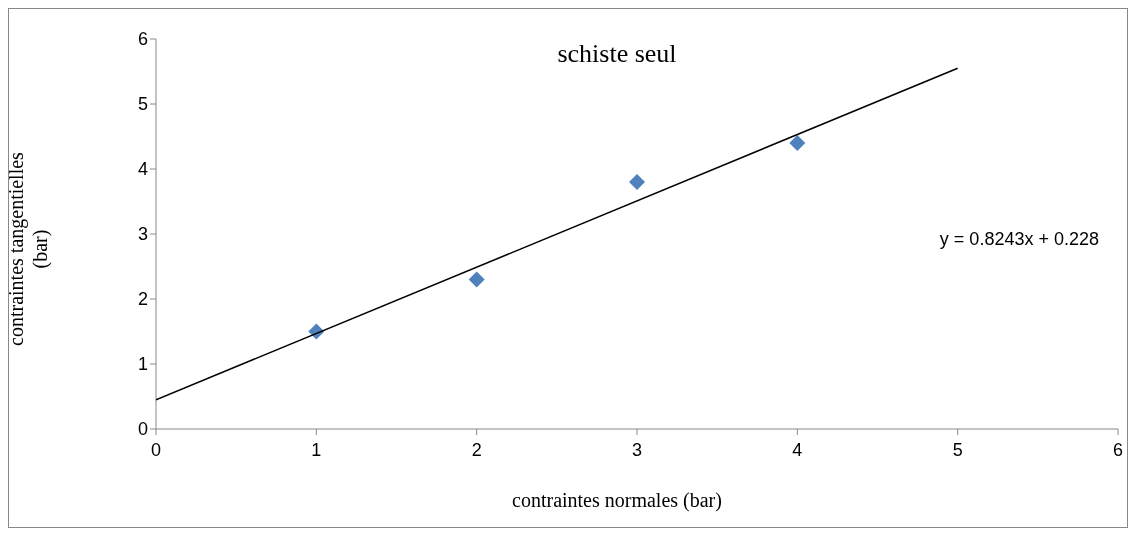  What do you see at coordinates (142, 429) in the screenshot?
I see `y-tick-label: 0` at bounding box center [142, 429].